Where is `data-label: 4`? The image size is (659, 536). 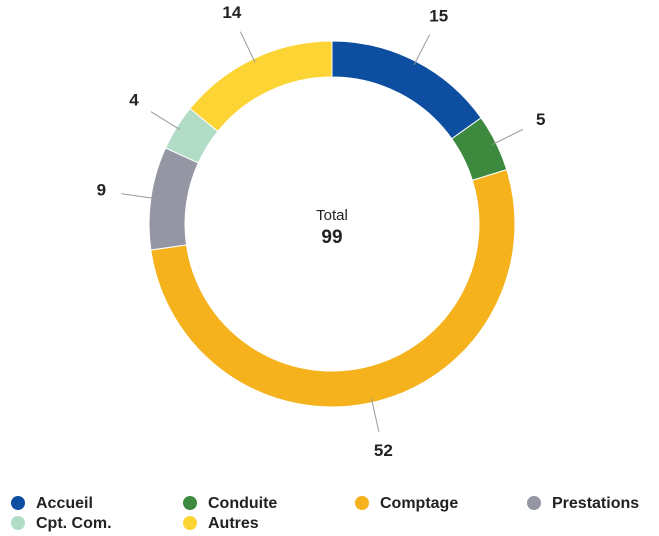
data-label: 4 is located at coordinates (134, 100).